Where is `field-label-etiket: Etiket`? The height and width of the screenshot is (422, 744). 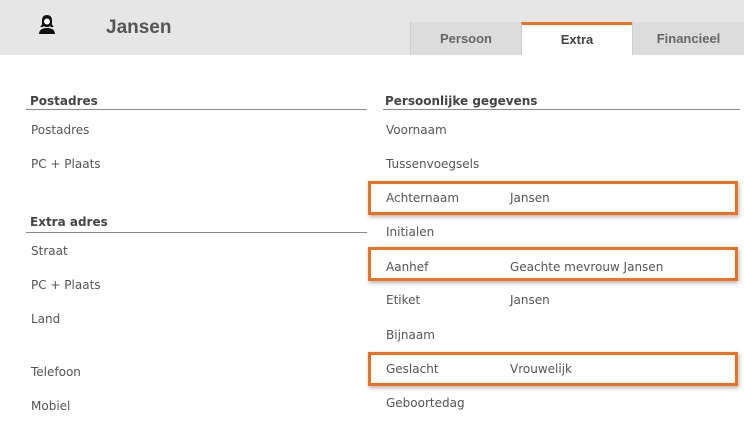 field-label-etiket: Etiket is located at coordinates (403, 300).